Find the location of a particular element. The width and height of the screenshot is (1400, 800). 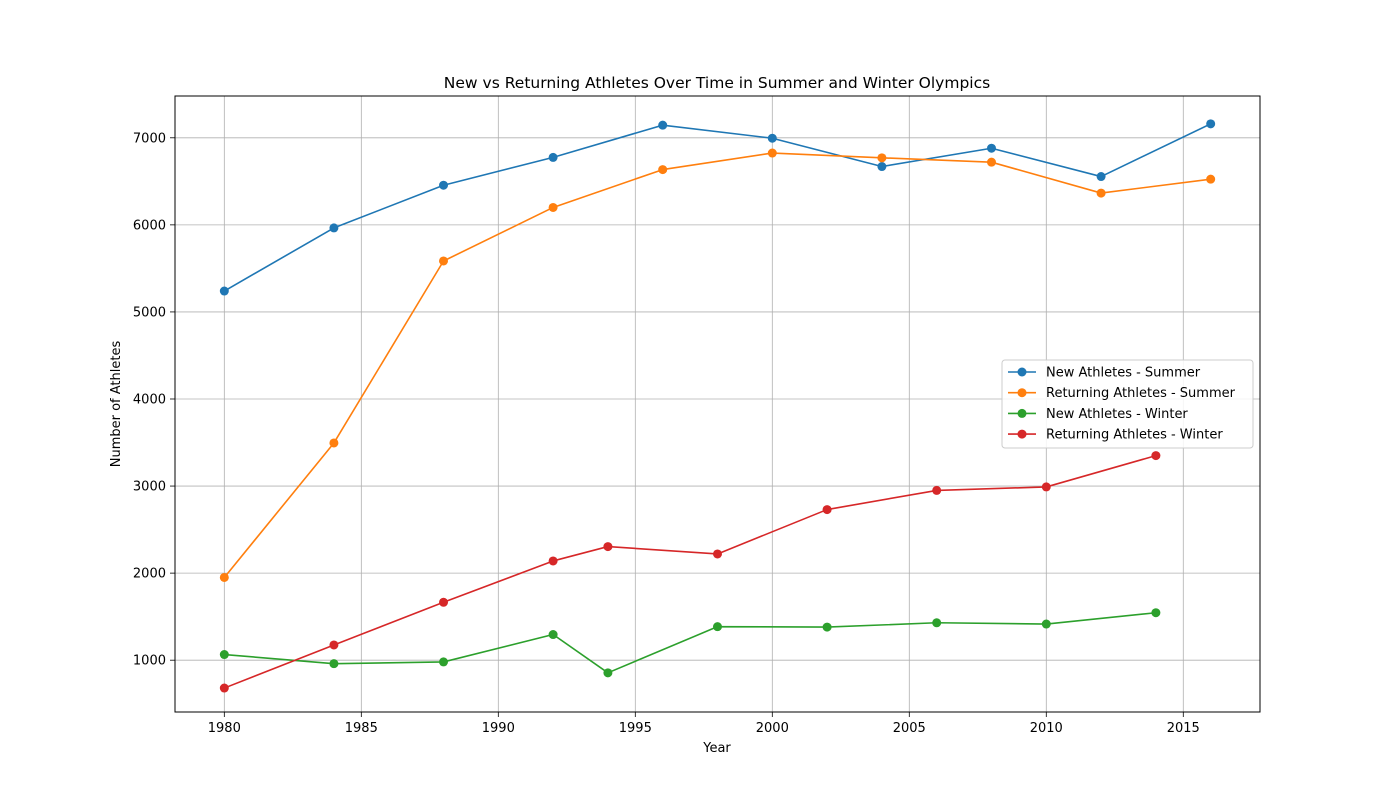

x-axis-label: Year is located at coordinates (716, 748).